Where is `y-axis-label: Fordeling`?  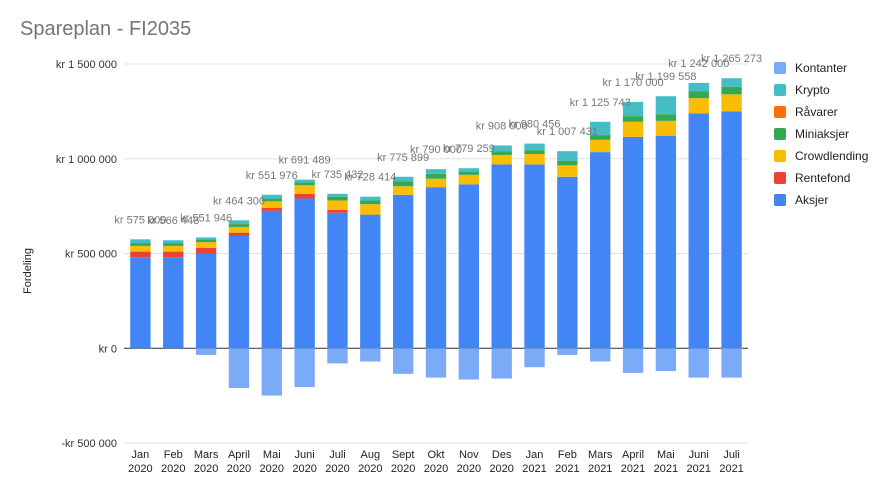
y-axis-label: Fordeling is located at coordinates (28, 271).